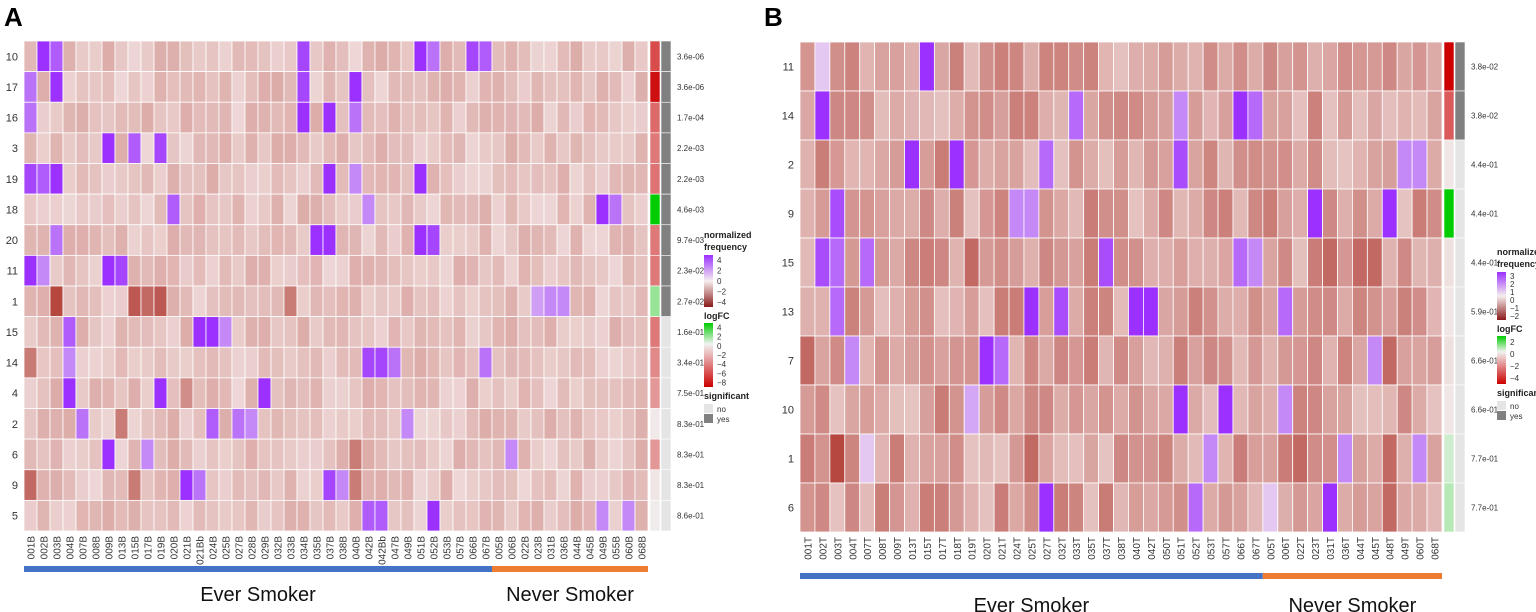 The height and width of the screenshot is (612, 1536). What do you see at coordinates (1241, 548) in the screenshot?
I see `column-label: 066T` at bounding box center [1241, 548].